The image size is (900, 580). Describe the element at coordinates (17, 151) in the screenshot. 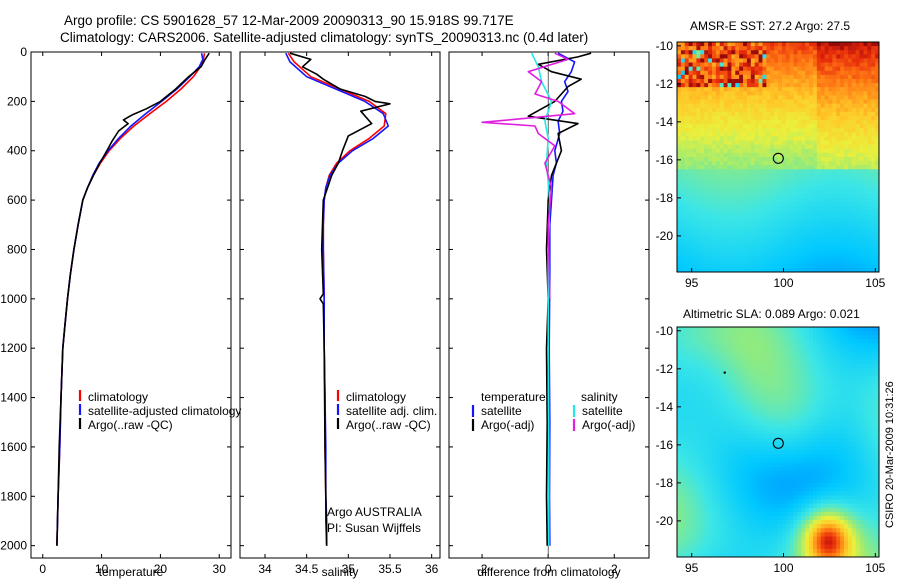

I see `y-tick-label: 400` at that location.